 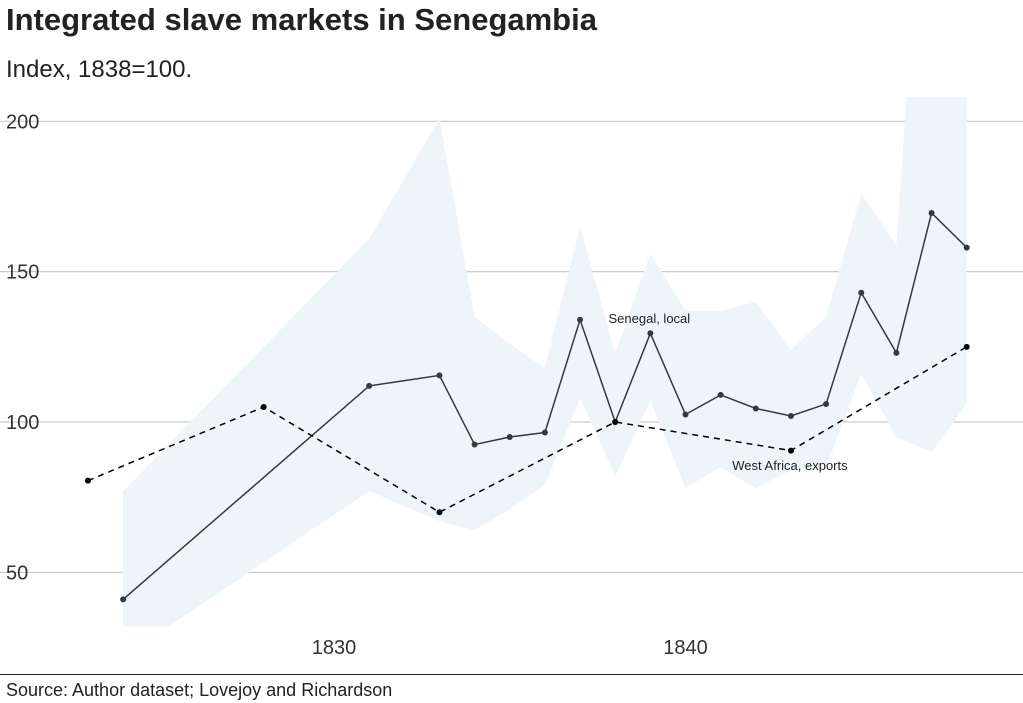 What do you see at coordinates (99, 69) in the screenshot?
I see `chart-subtitle: Index, 1838=100.` at bounding box center [99, 69].